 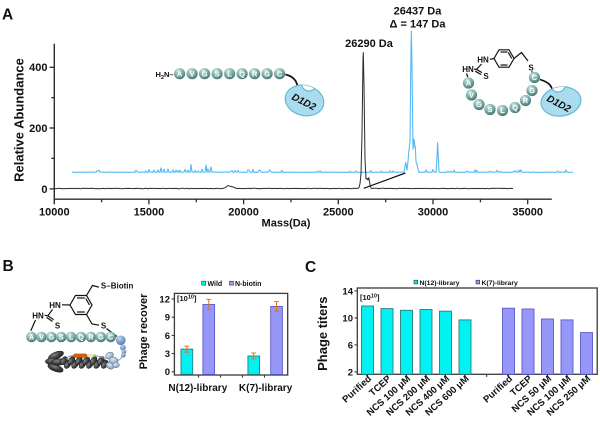 I want to click on svg-text: 12, so click(x=164, y=299).